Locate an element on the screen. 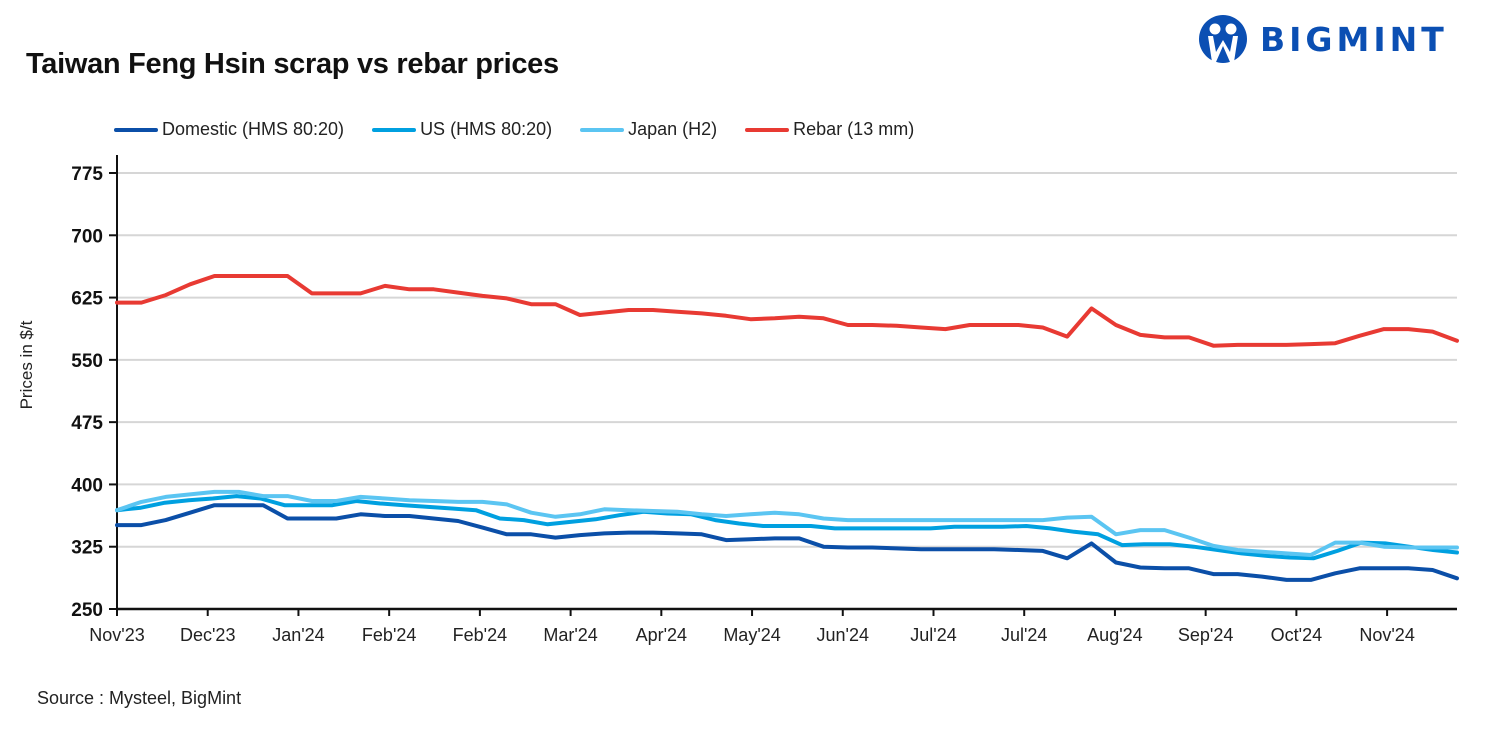 This screenshot has width=1496, height=736. y-tick-label: 775 is located at coordinates (87, 174).